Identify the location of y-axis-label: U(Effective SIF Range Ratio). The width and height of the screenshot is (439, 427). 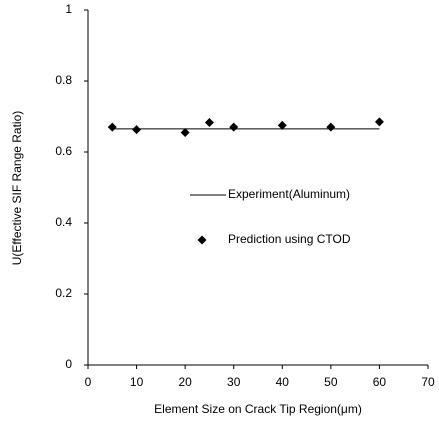
(17, 188).